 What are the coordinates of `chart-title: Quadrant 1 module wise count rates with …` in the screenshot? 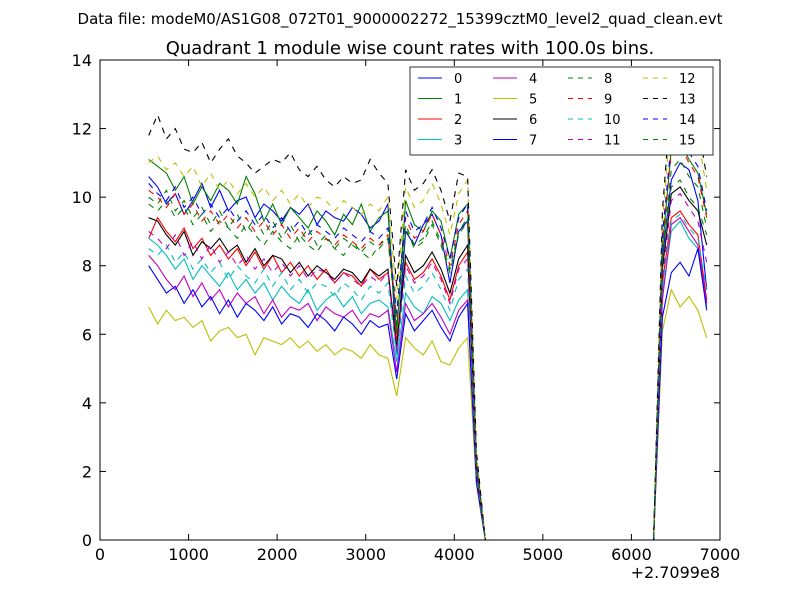 It's located at (410, 48).